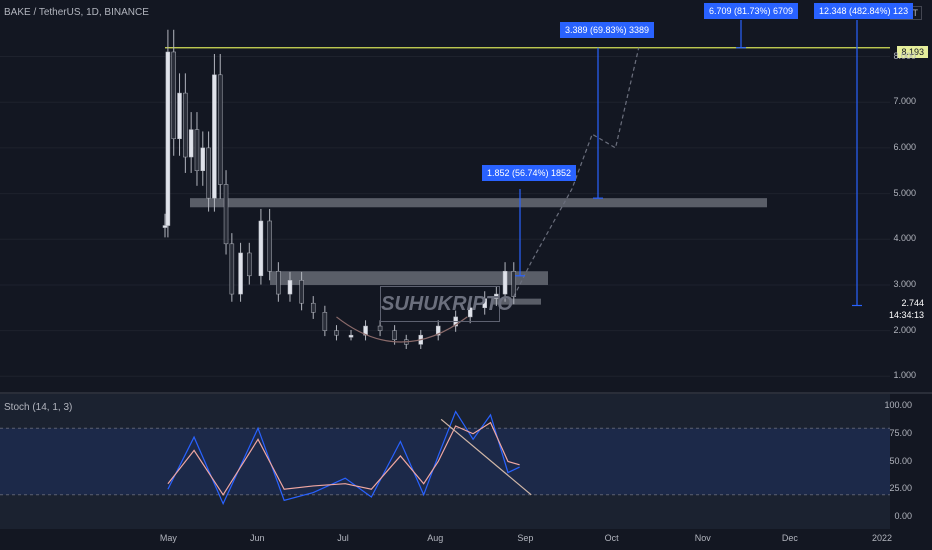 This screenshot has width=932, height=550. Describe the element at coordinates (904, 283) in the screenshot. I see `price-tick-label: 3.000` at that location.